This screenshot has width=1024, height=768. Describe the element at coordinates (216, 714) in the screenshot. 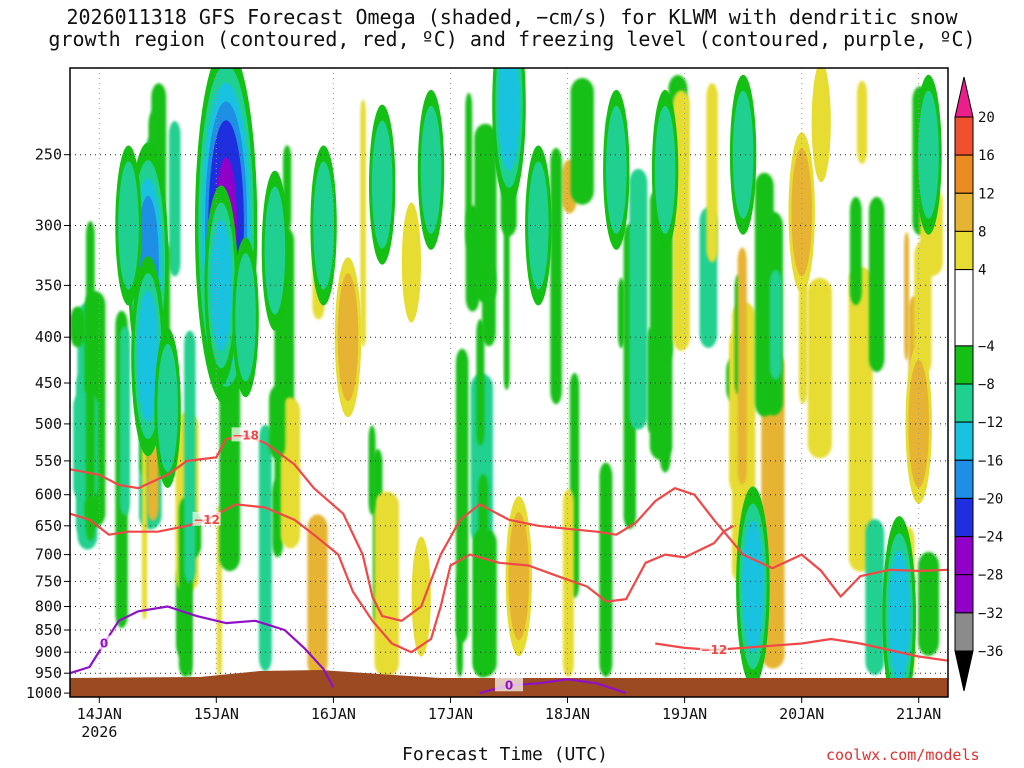

I see `x-tick-label: 15JAN` at that location.